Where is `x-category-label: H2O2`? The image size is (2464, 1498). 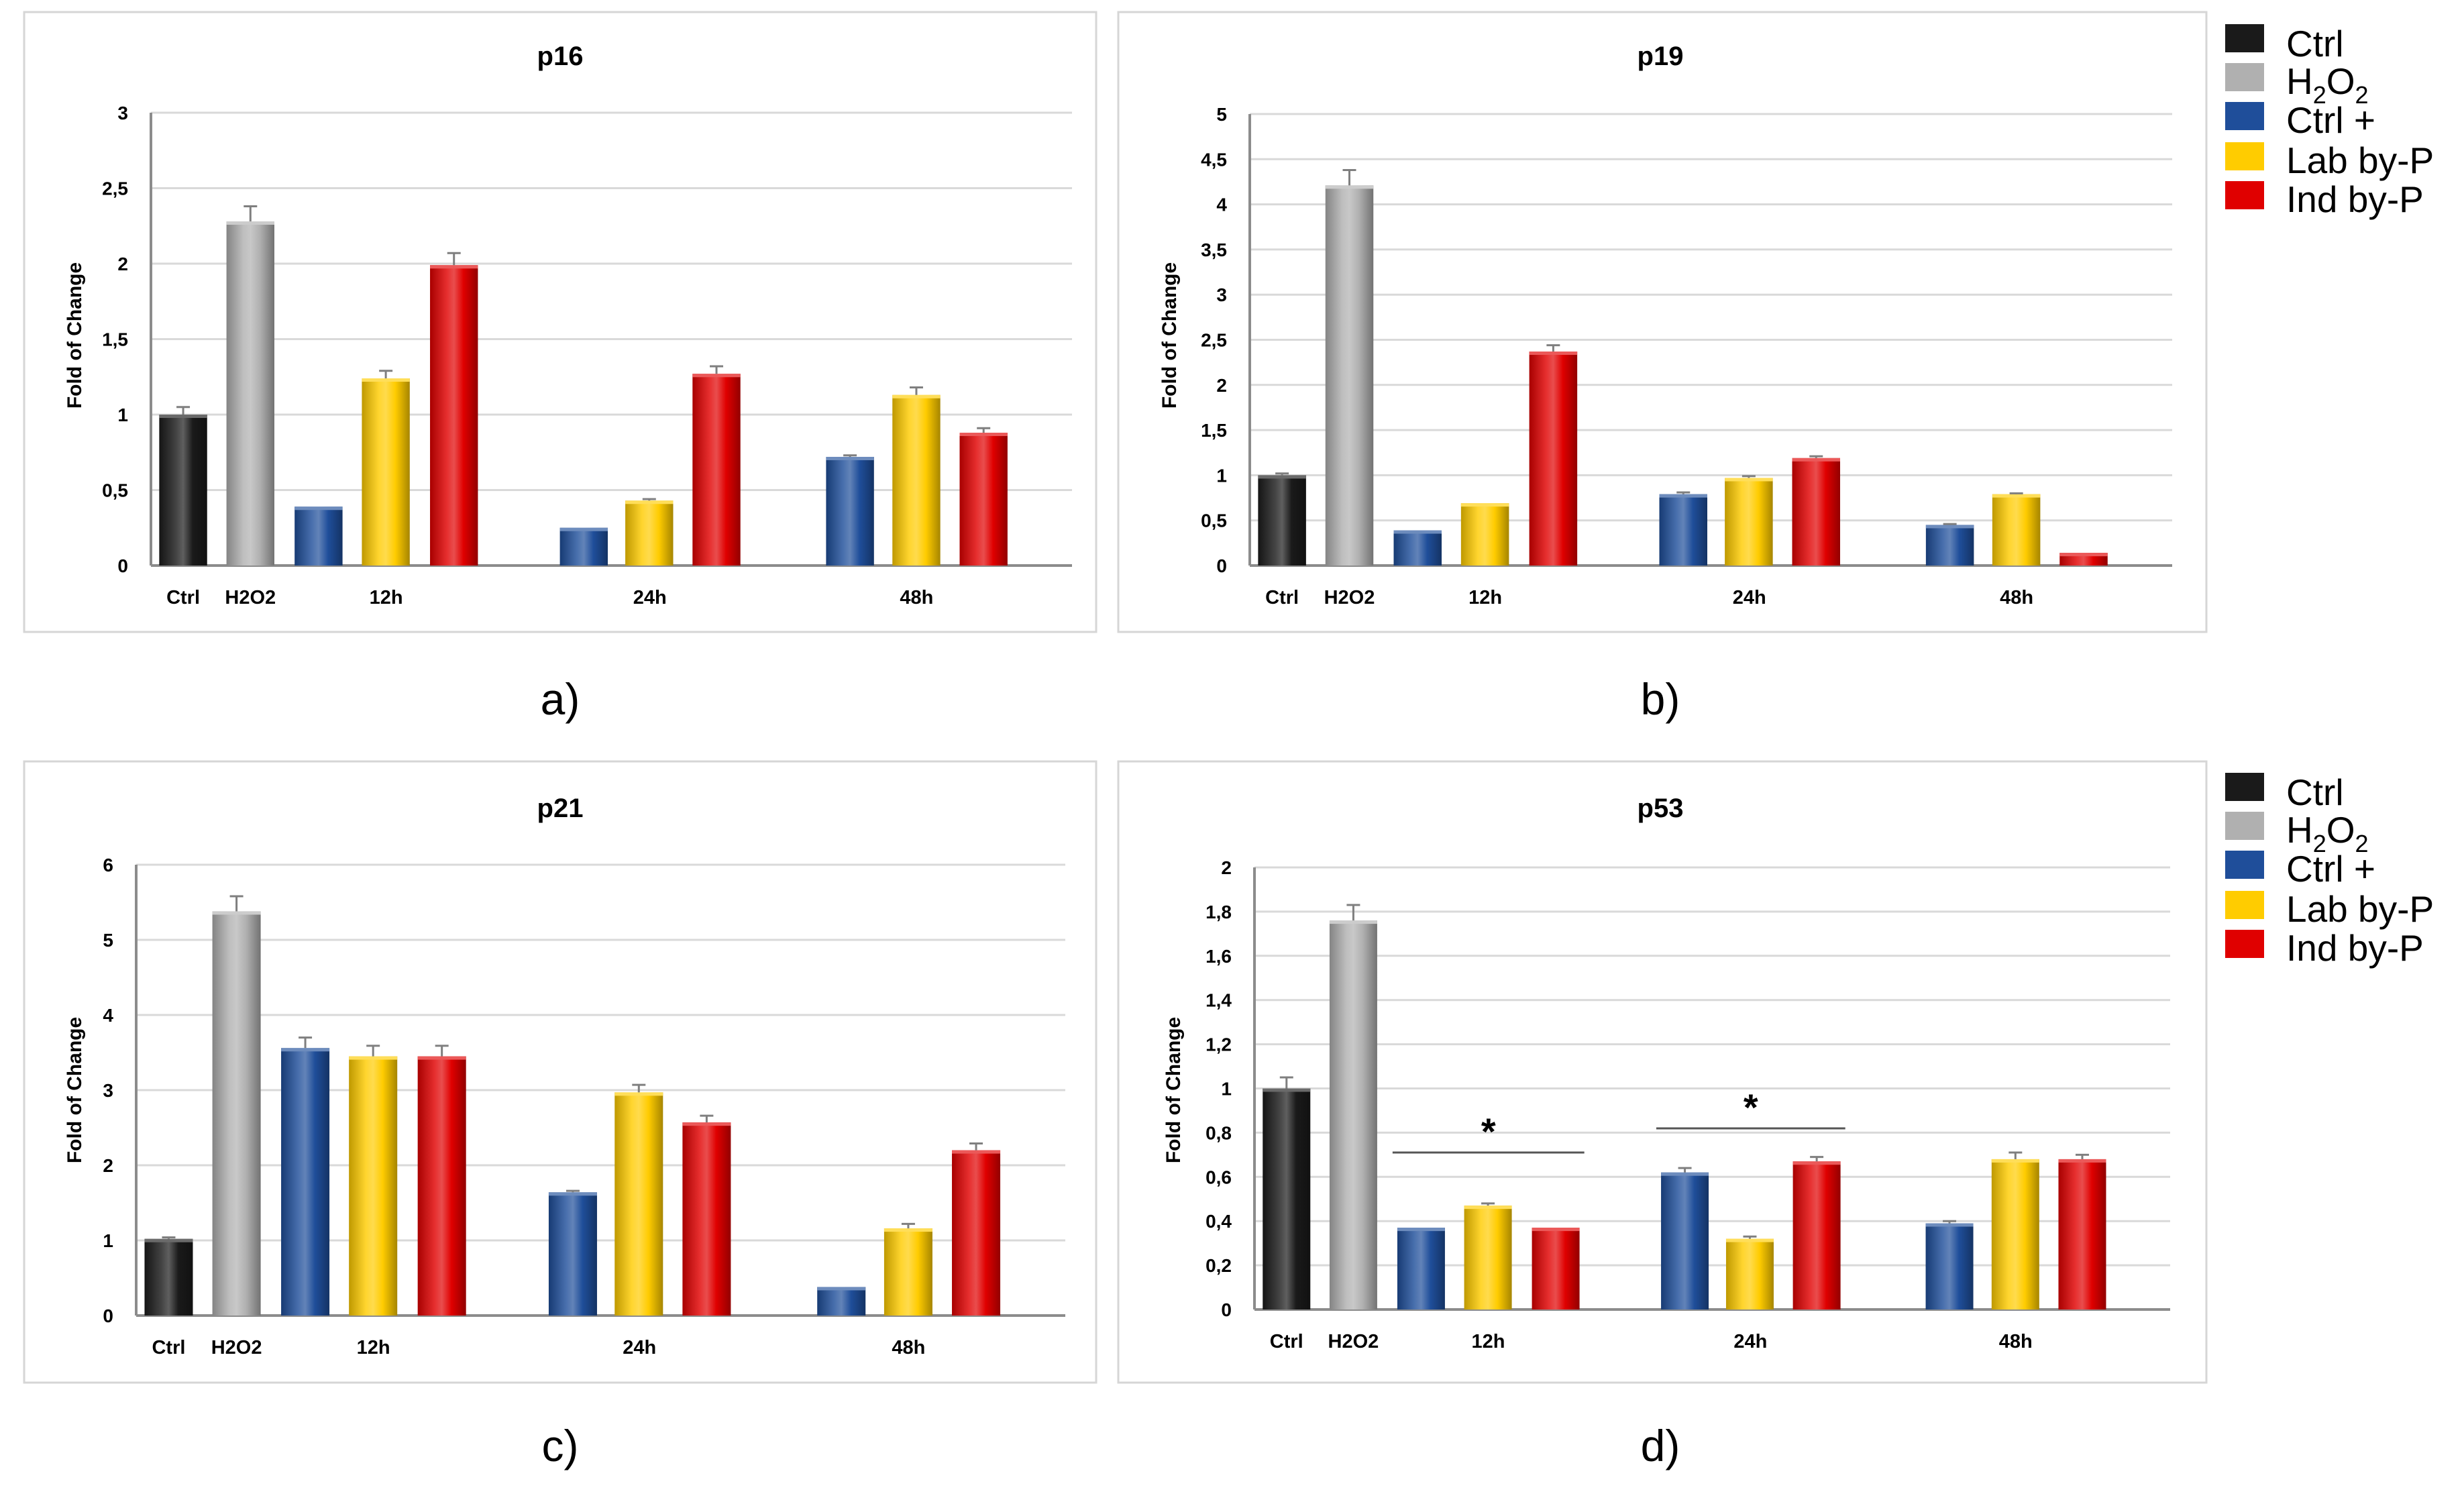
x-category-label: H2O2 is located at coordinates (1349, 597).